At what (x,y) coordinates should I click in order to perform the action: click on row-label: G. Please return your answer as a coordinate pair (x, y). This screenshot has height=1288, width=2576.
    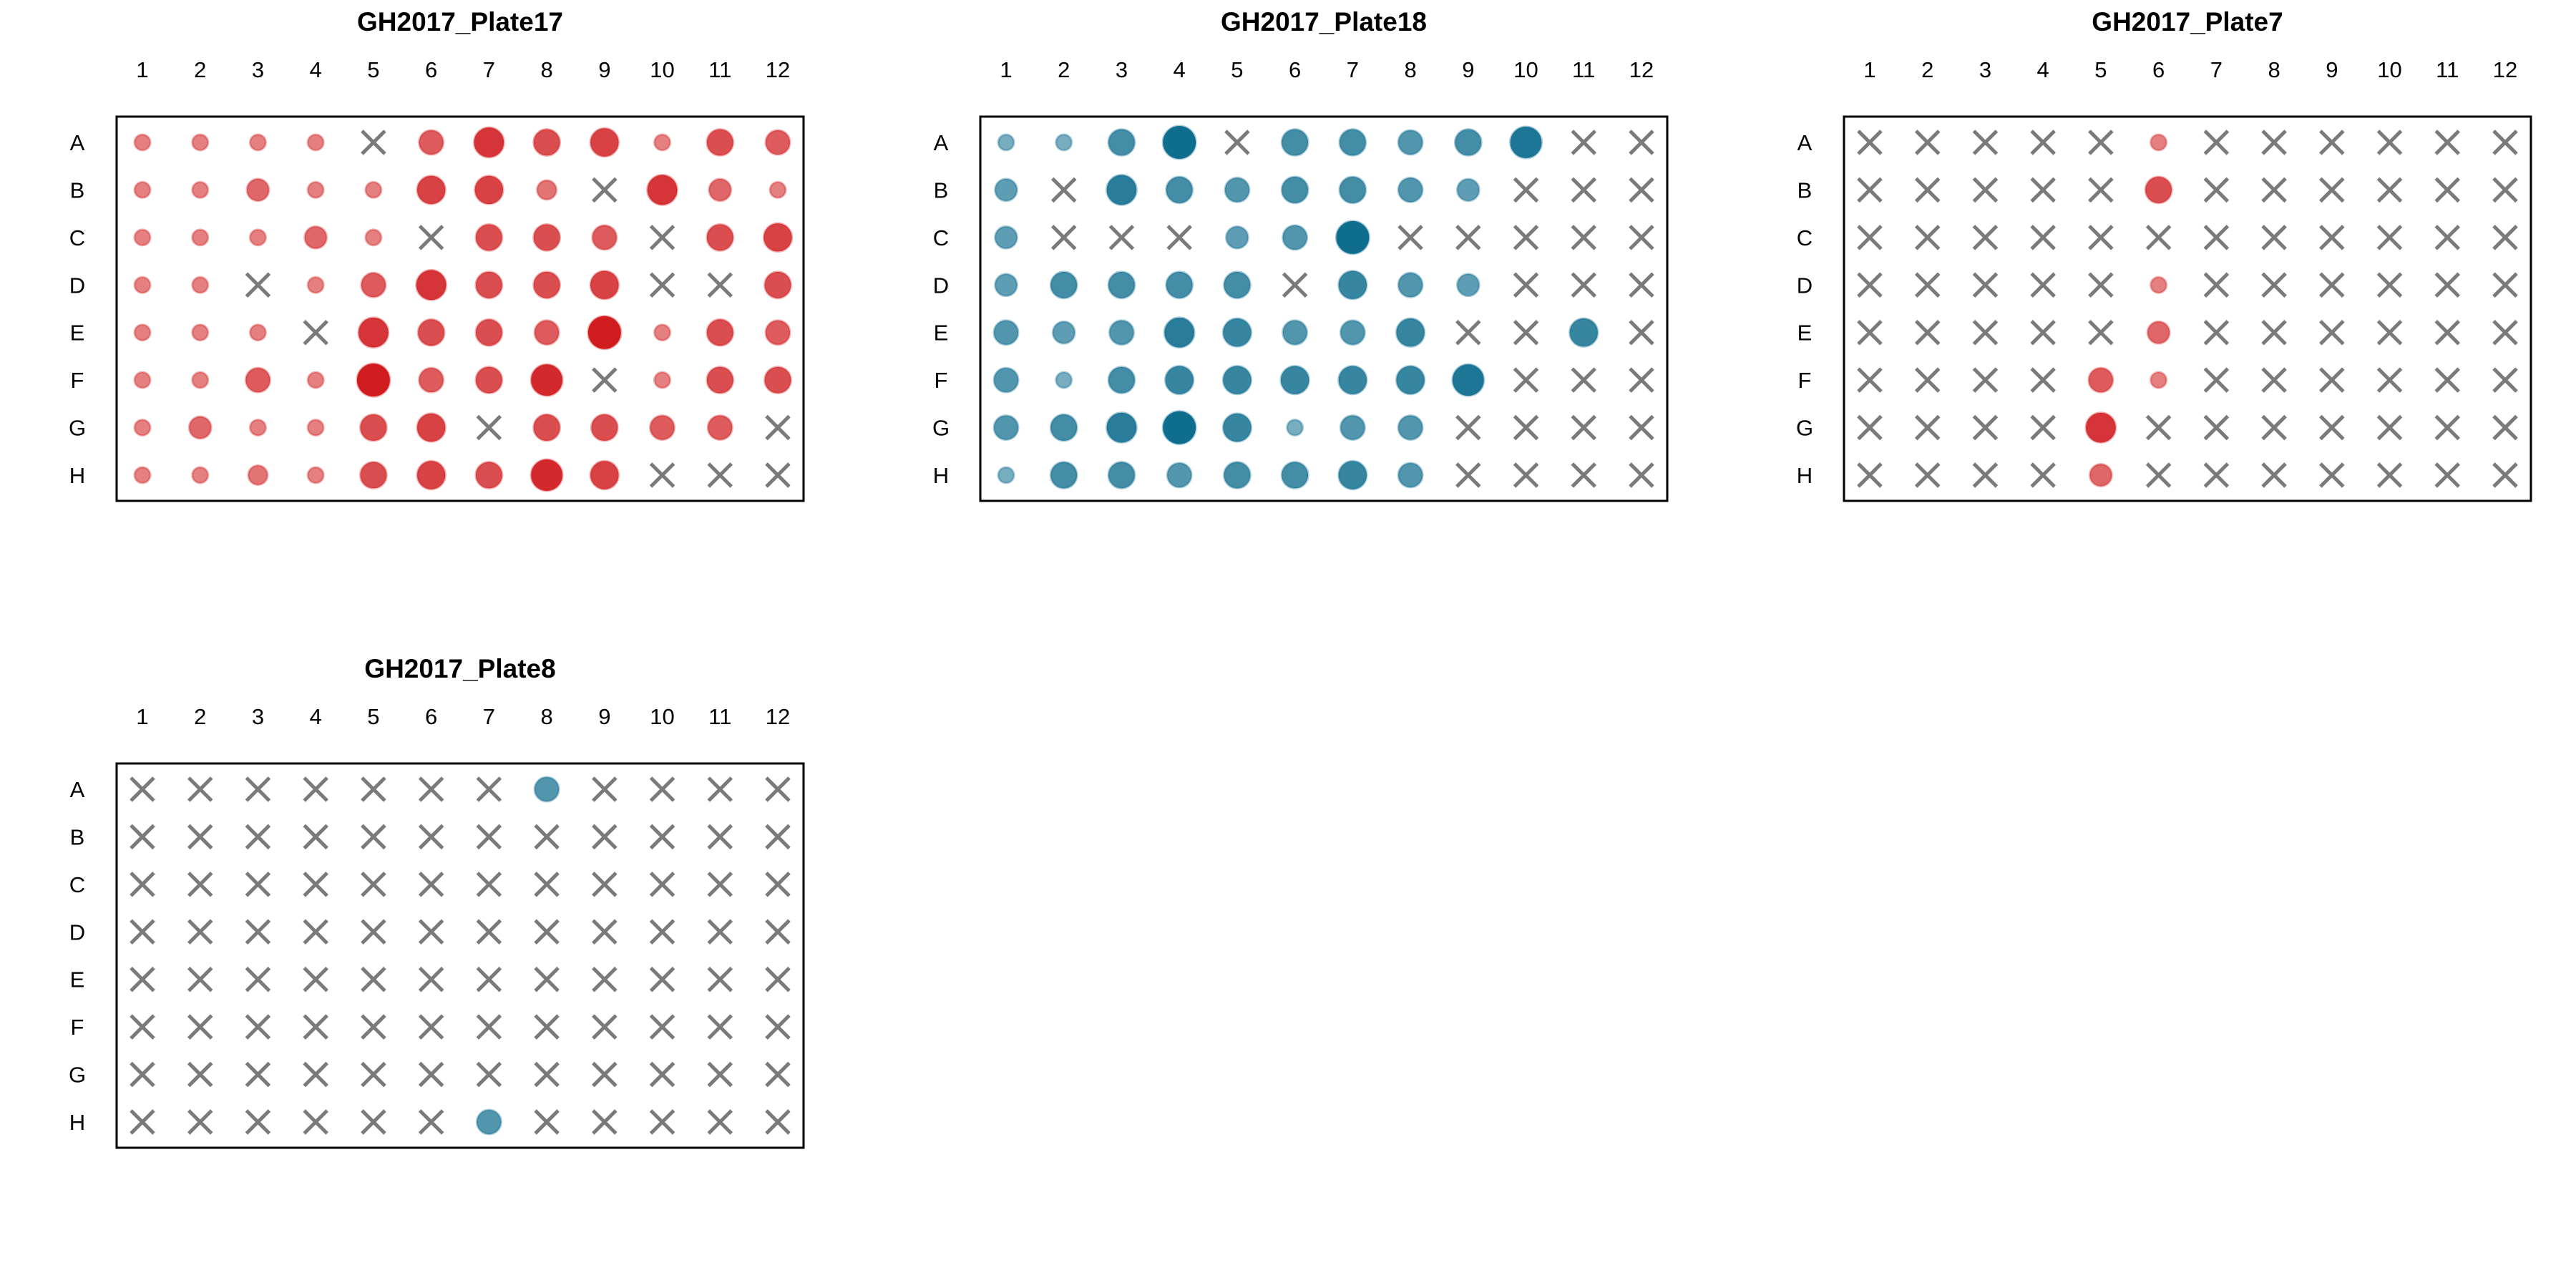
    Looking at the image, I should click on (1804, 428).